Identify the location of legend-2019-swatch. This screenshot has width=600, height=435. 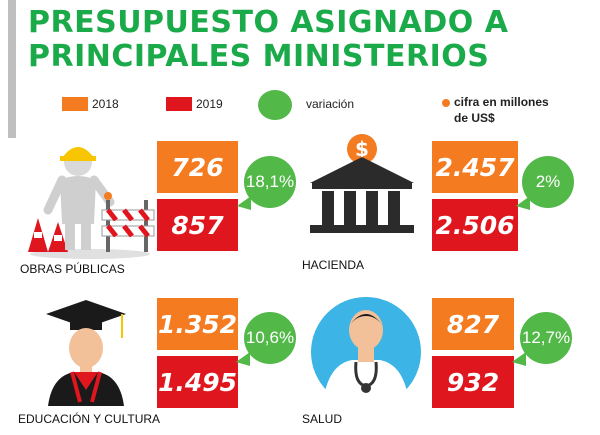
(179, 104).